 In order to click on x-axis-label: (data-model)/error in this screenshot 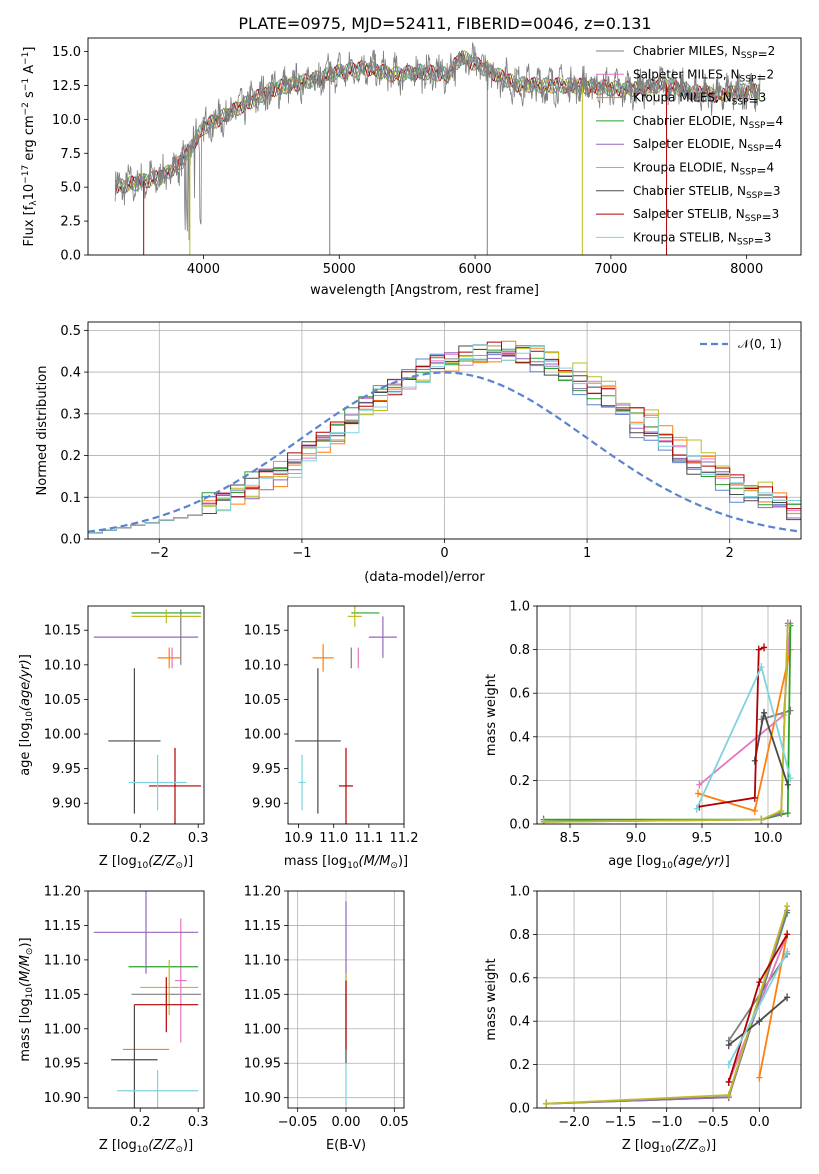, I will do `click(424, 577)`.